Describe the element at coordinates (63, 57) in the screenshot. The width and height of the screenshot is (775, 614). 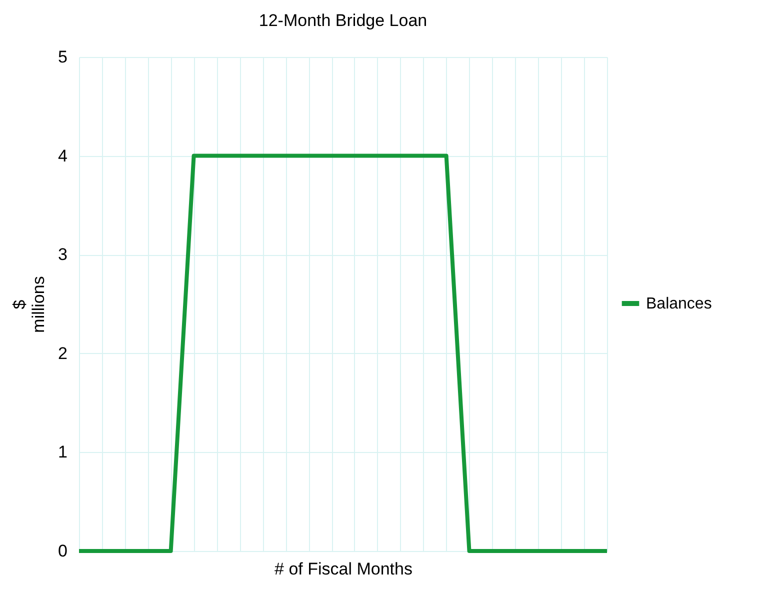
I see `y-tick-label: 5` at that location.